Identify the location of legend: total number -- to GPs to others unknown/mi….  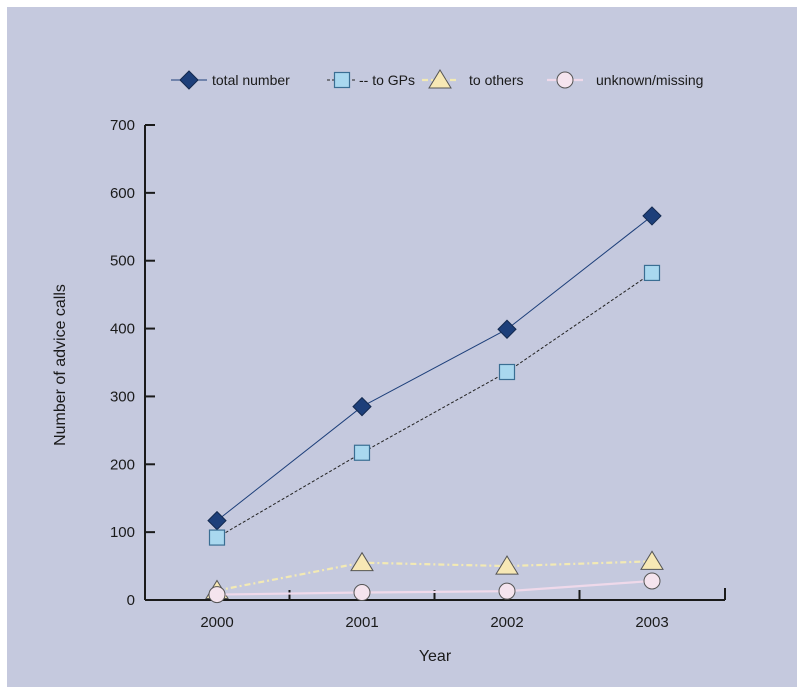
(437, 79).